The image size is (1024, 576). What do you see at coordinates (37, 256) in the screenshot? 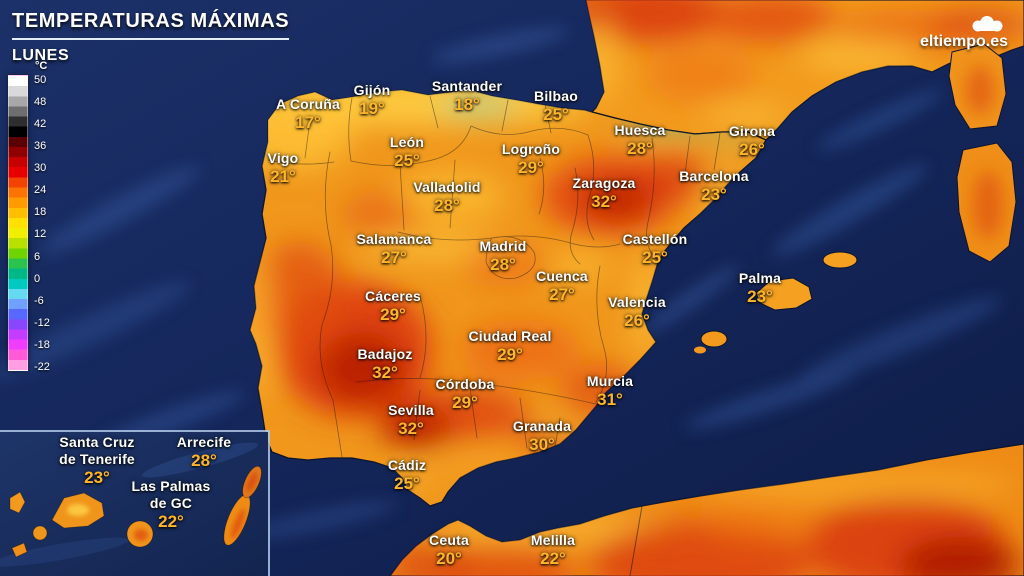
I see `legend-tick: 6` at bounding box center [37, 256].